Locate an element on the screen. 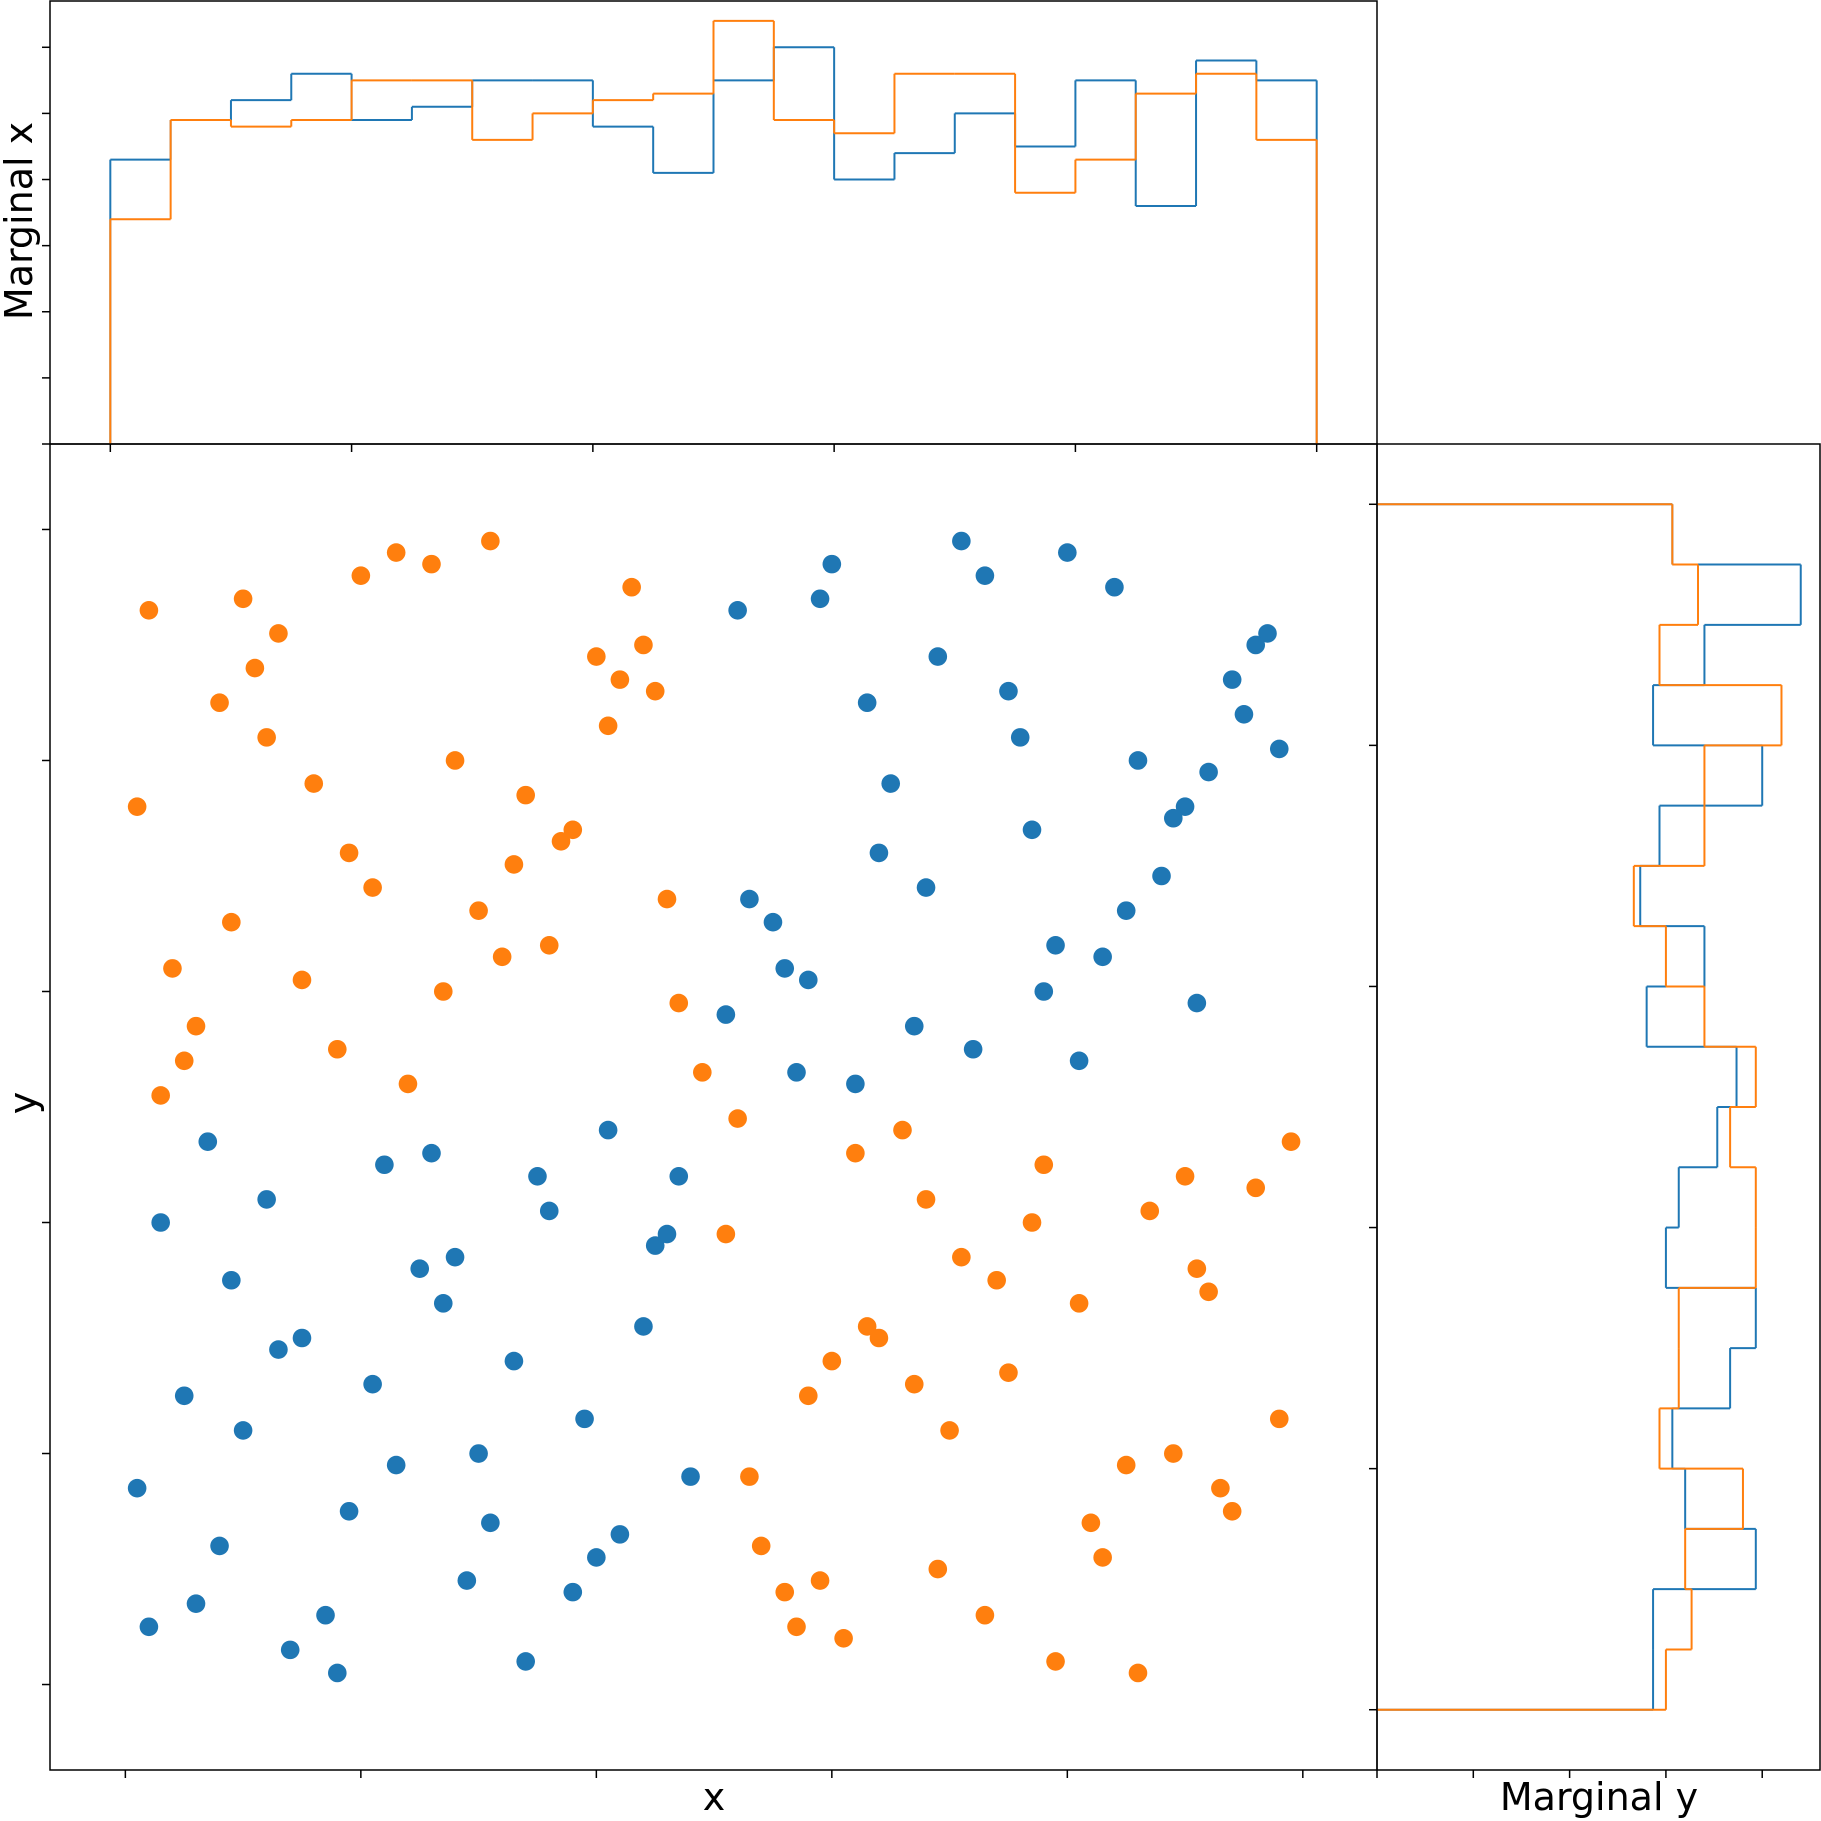 The height and width of the screenshot is (1821, 1821). marginal-x-label: Marginal x is located at coordinates (20, 221).